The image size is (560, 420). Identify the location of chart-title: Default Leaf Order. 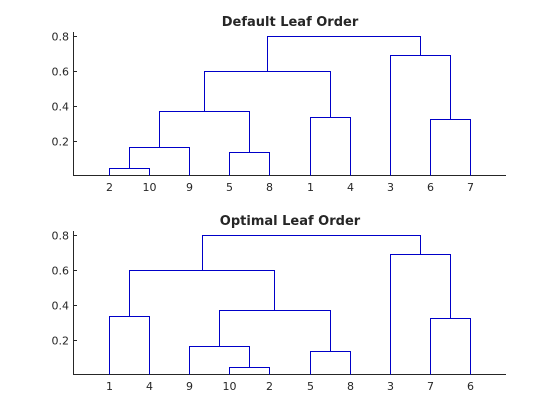
(290, 22).